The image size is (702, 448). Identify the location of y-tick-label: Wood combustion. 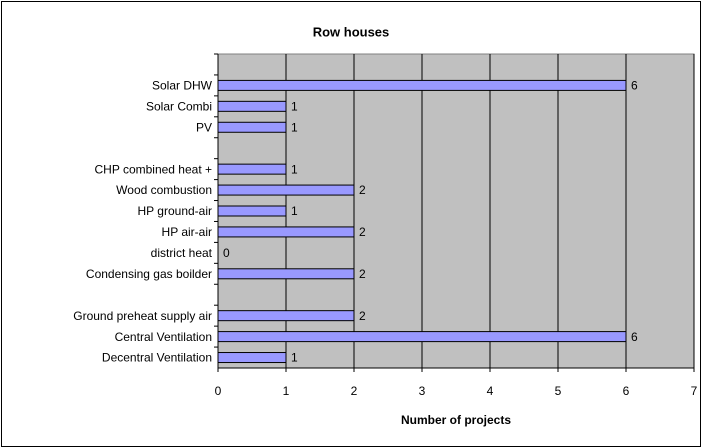
(164, 190).